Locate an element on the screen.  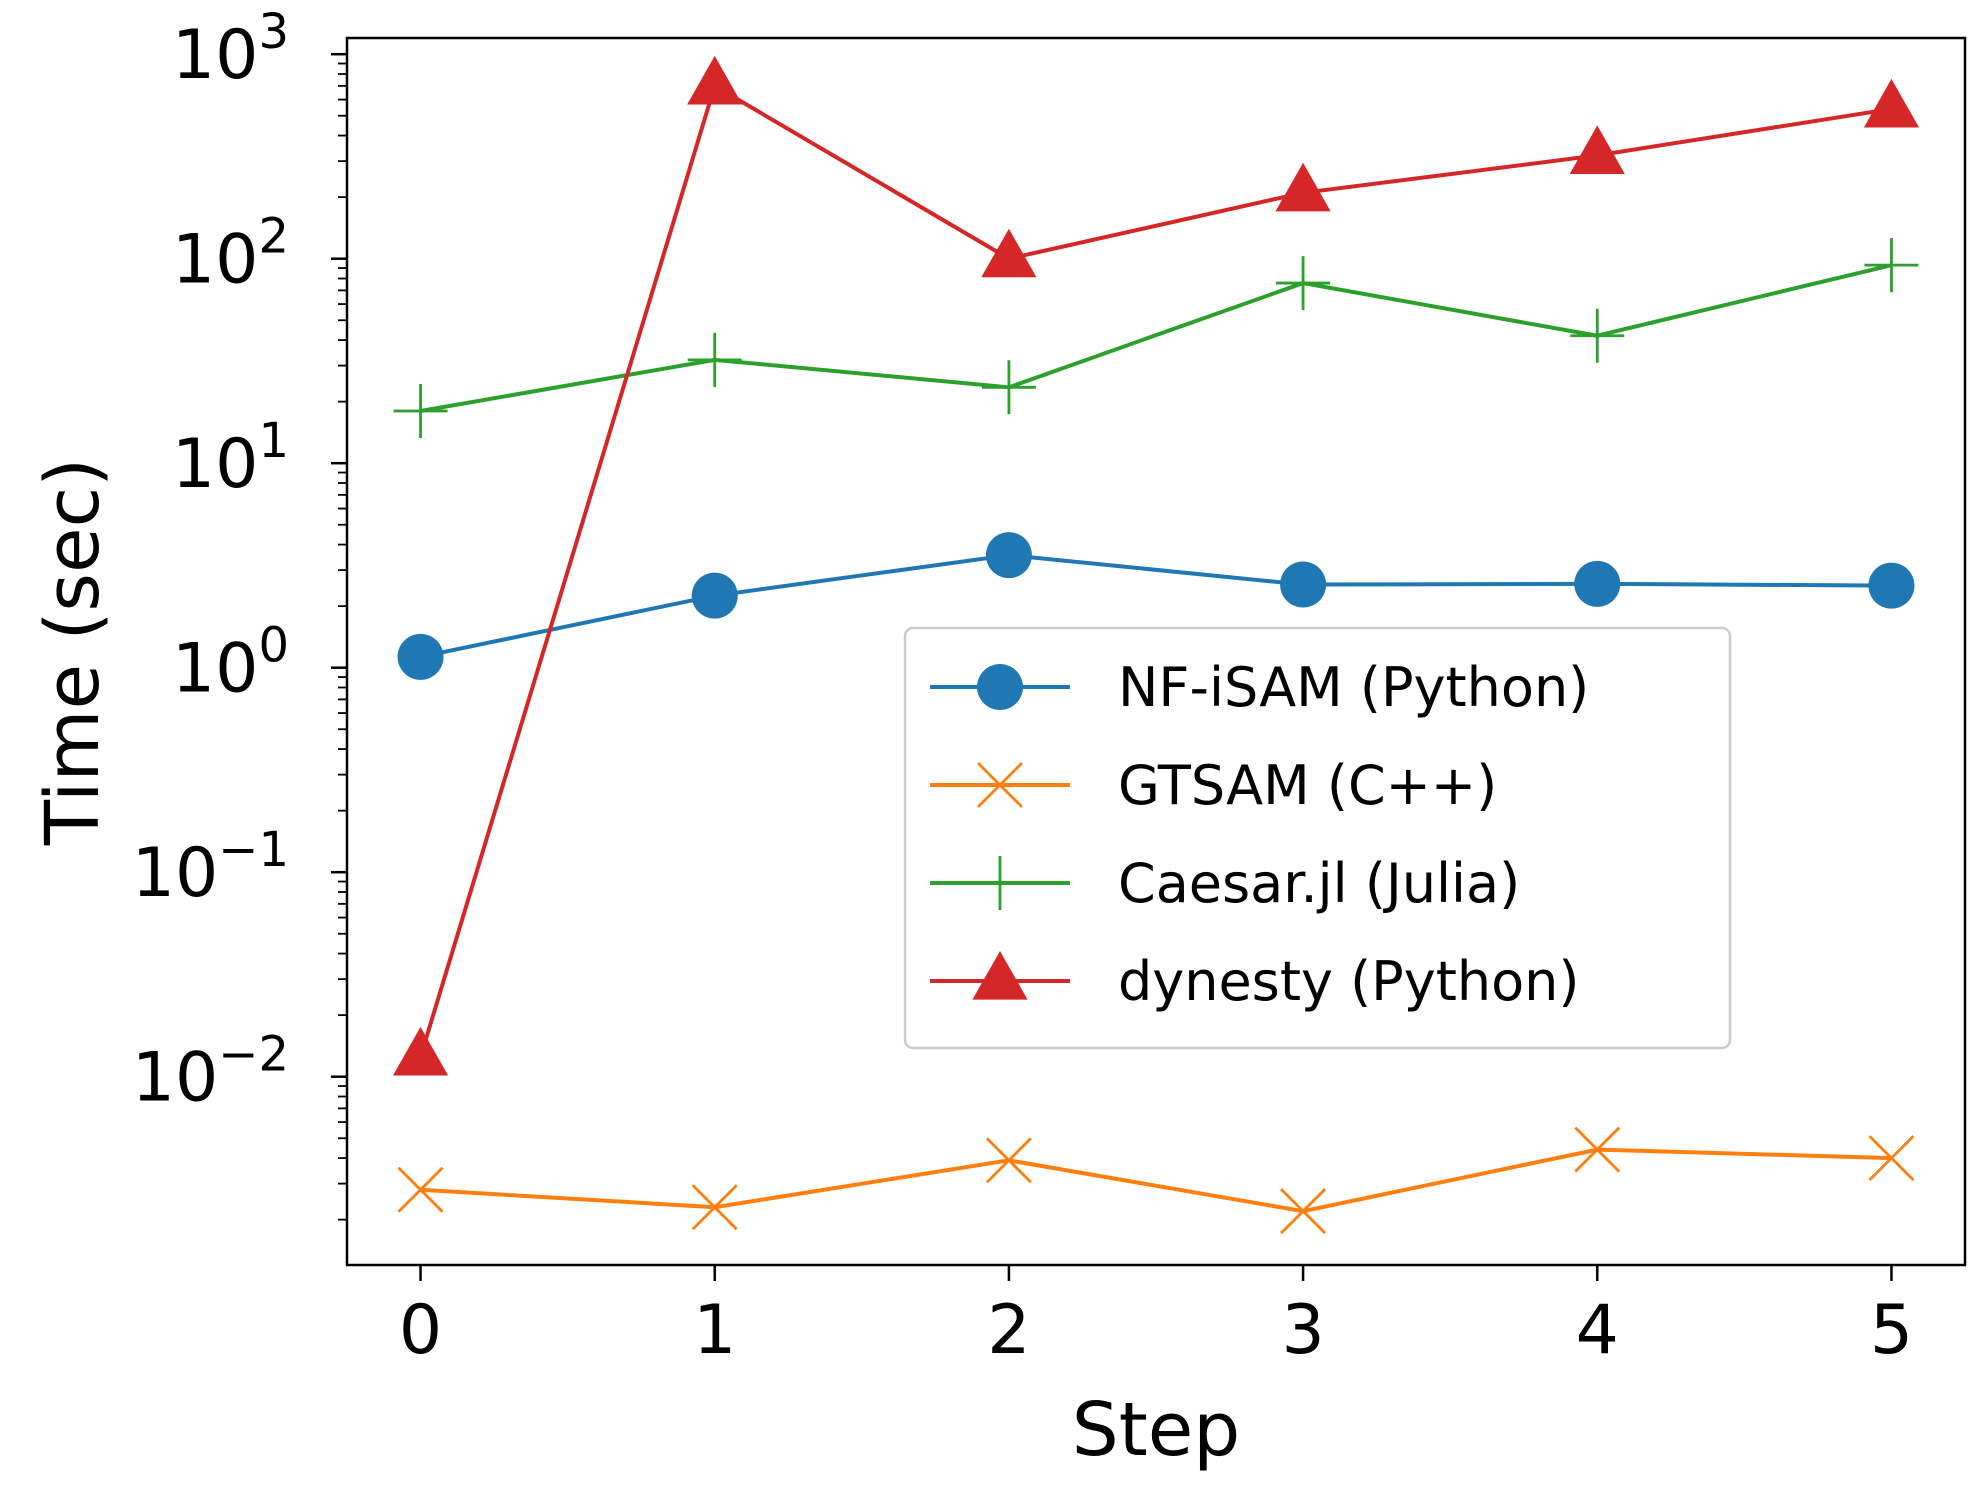
x-tick-label: 4 is located at coordinates (1597, 1330).